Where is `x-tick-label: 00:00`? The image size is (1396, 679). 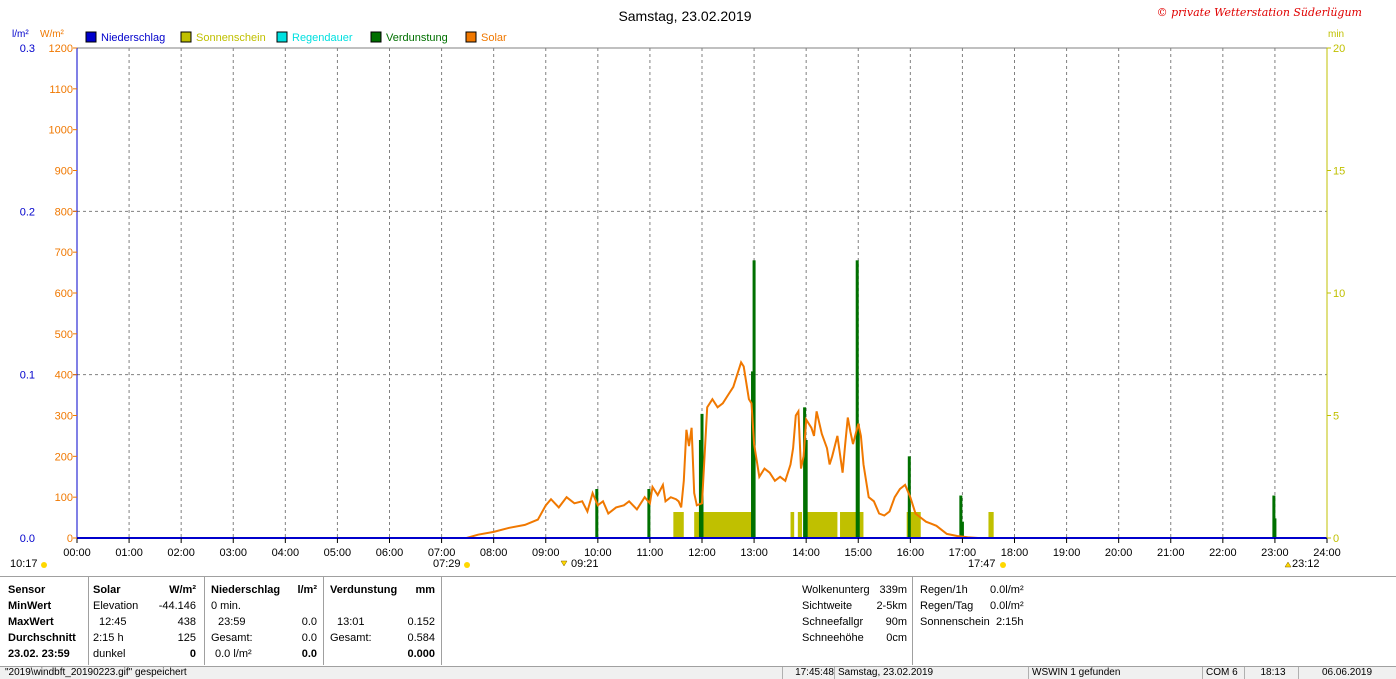 x-tick-label: 00:00 is located at coordinates (77, 553).